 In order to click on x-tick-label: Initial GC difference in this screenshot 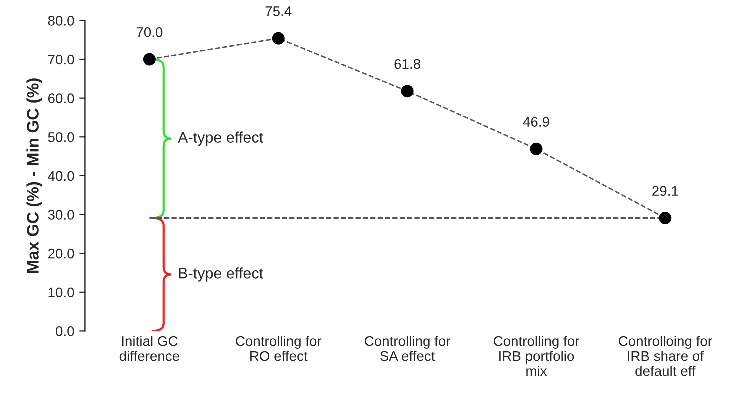, I will do `click(150, 349)`.